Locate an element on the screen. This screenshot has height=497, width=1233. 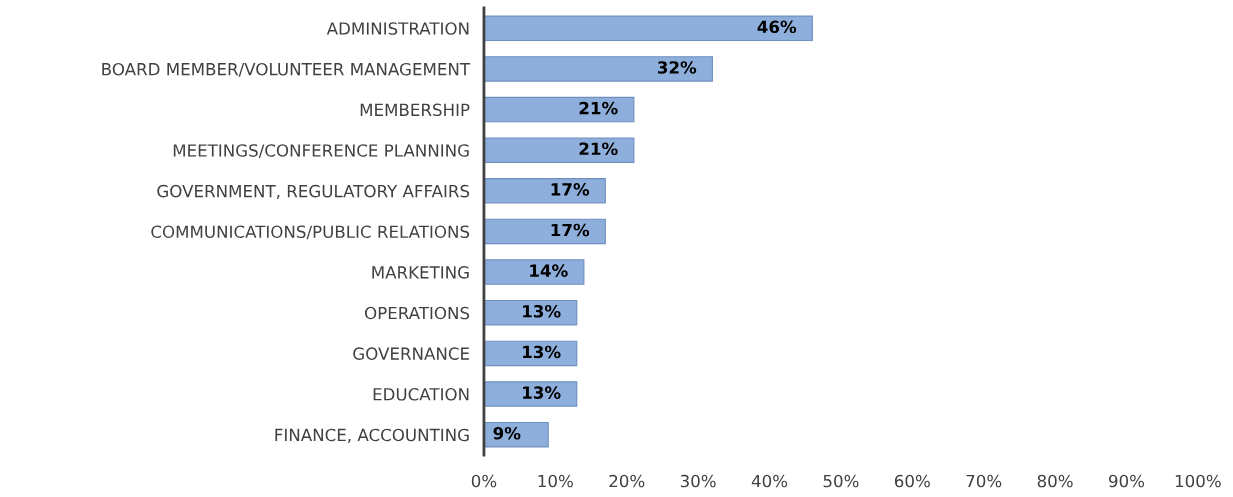
y-tick-label: ADMINISTRATION is located at coordinates (397, 28).